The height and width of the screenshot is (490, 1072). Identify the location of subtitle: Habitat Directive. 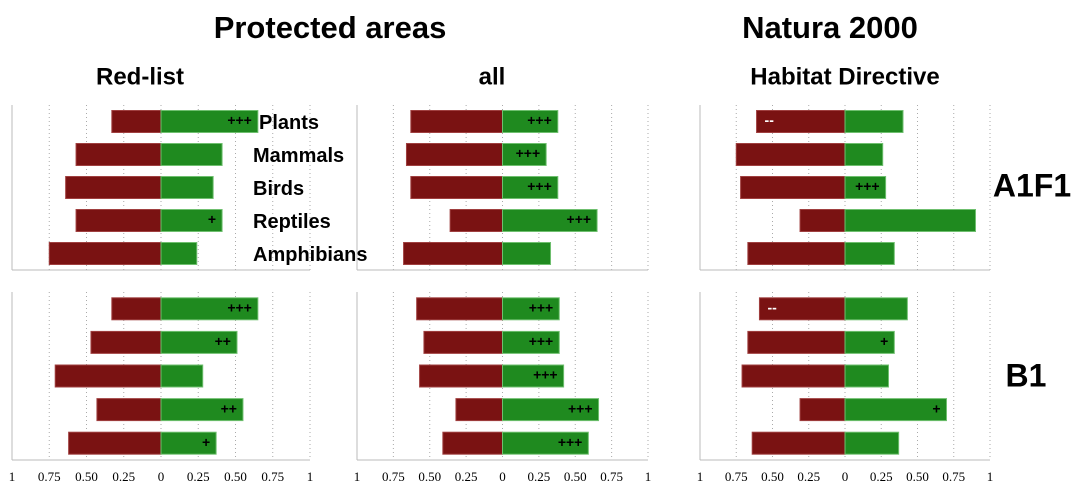
(844, 76).